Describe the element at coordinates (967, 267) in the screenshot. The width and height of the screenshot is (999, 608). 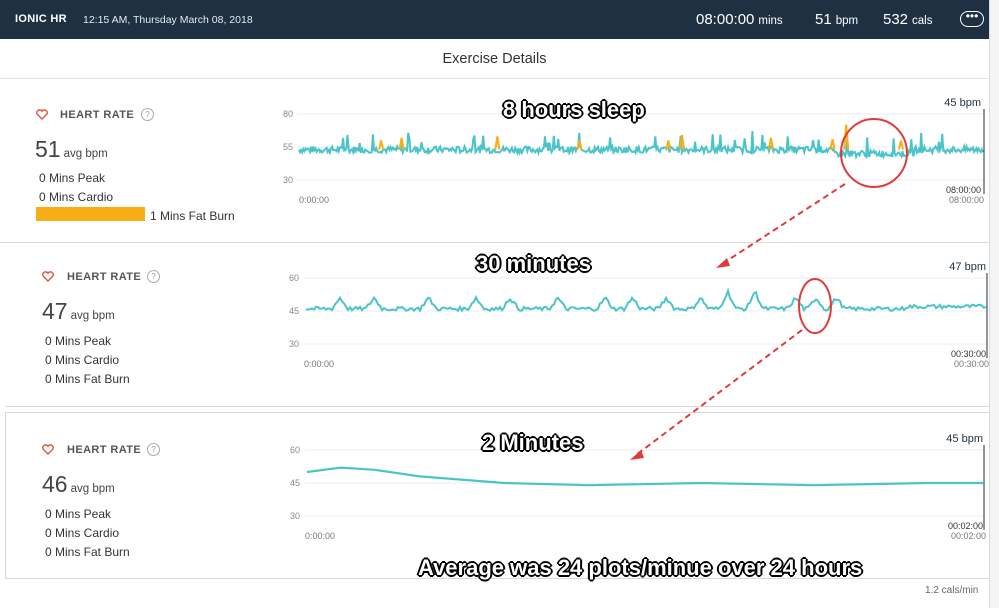
I see `peak-bpm-label: 47 bpm` at that location.